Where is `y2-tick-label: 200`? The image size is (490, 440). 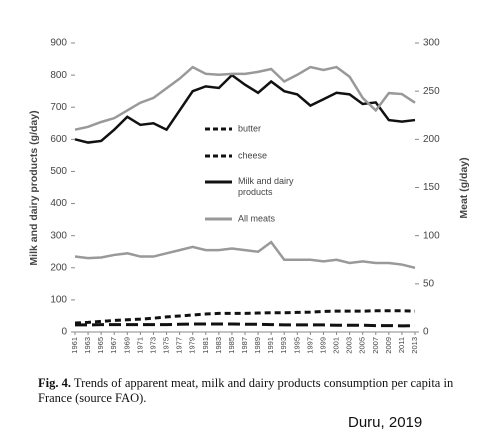
y2-tick-label: 200 is located at coordinates (431, 139).